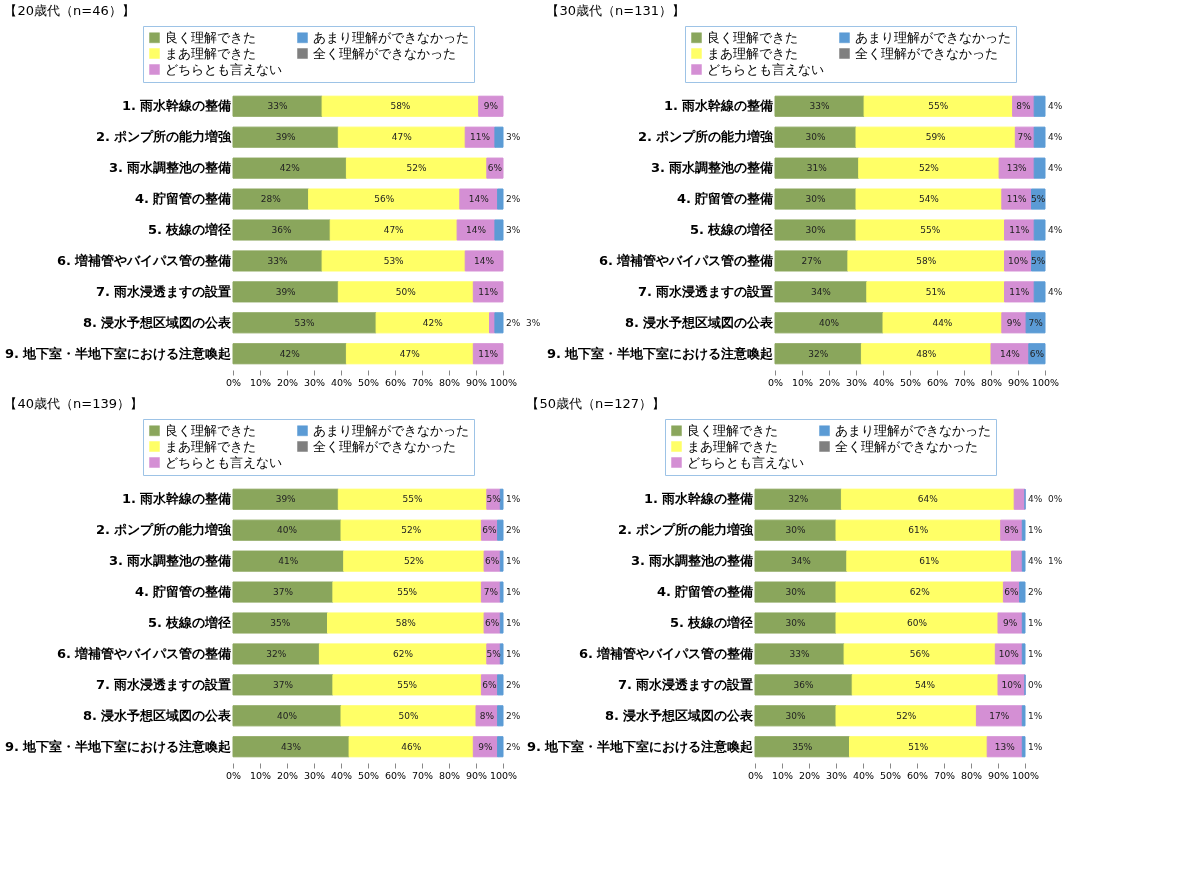 Image resolution: width=1203 pixels, height=877 pixels. Describe the element at coordinates (286, 499) in the screenshot. I see `data-label: 39%` at that location.